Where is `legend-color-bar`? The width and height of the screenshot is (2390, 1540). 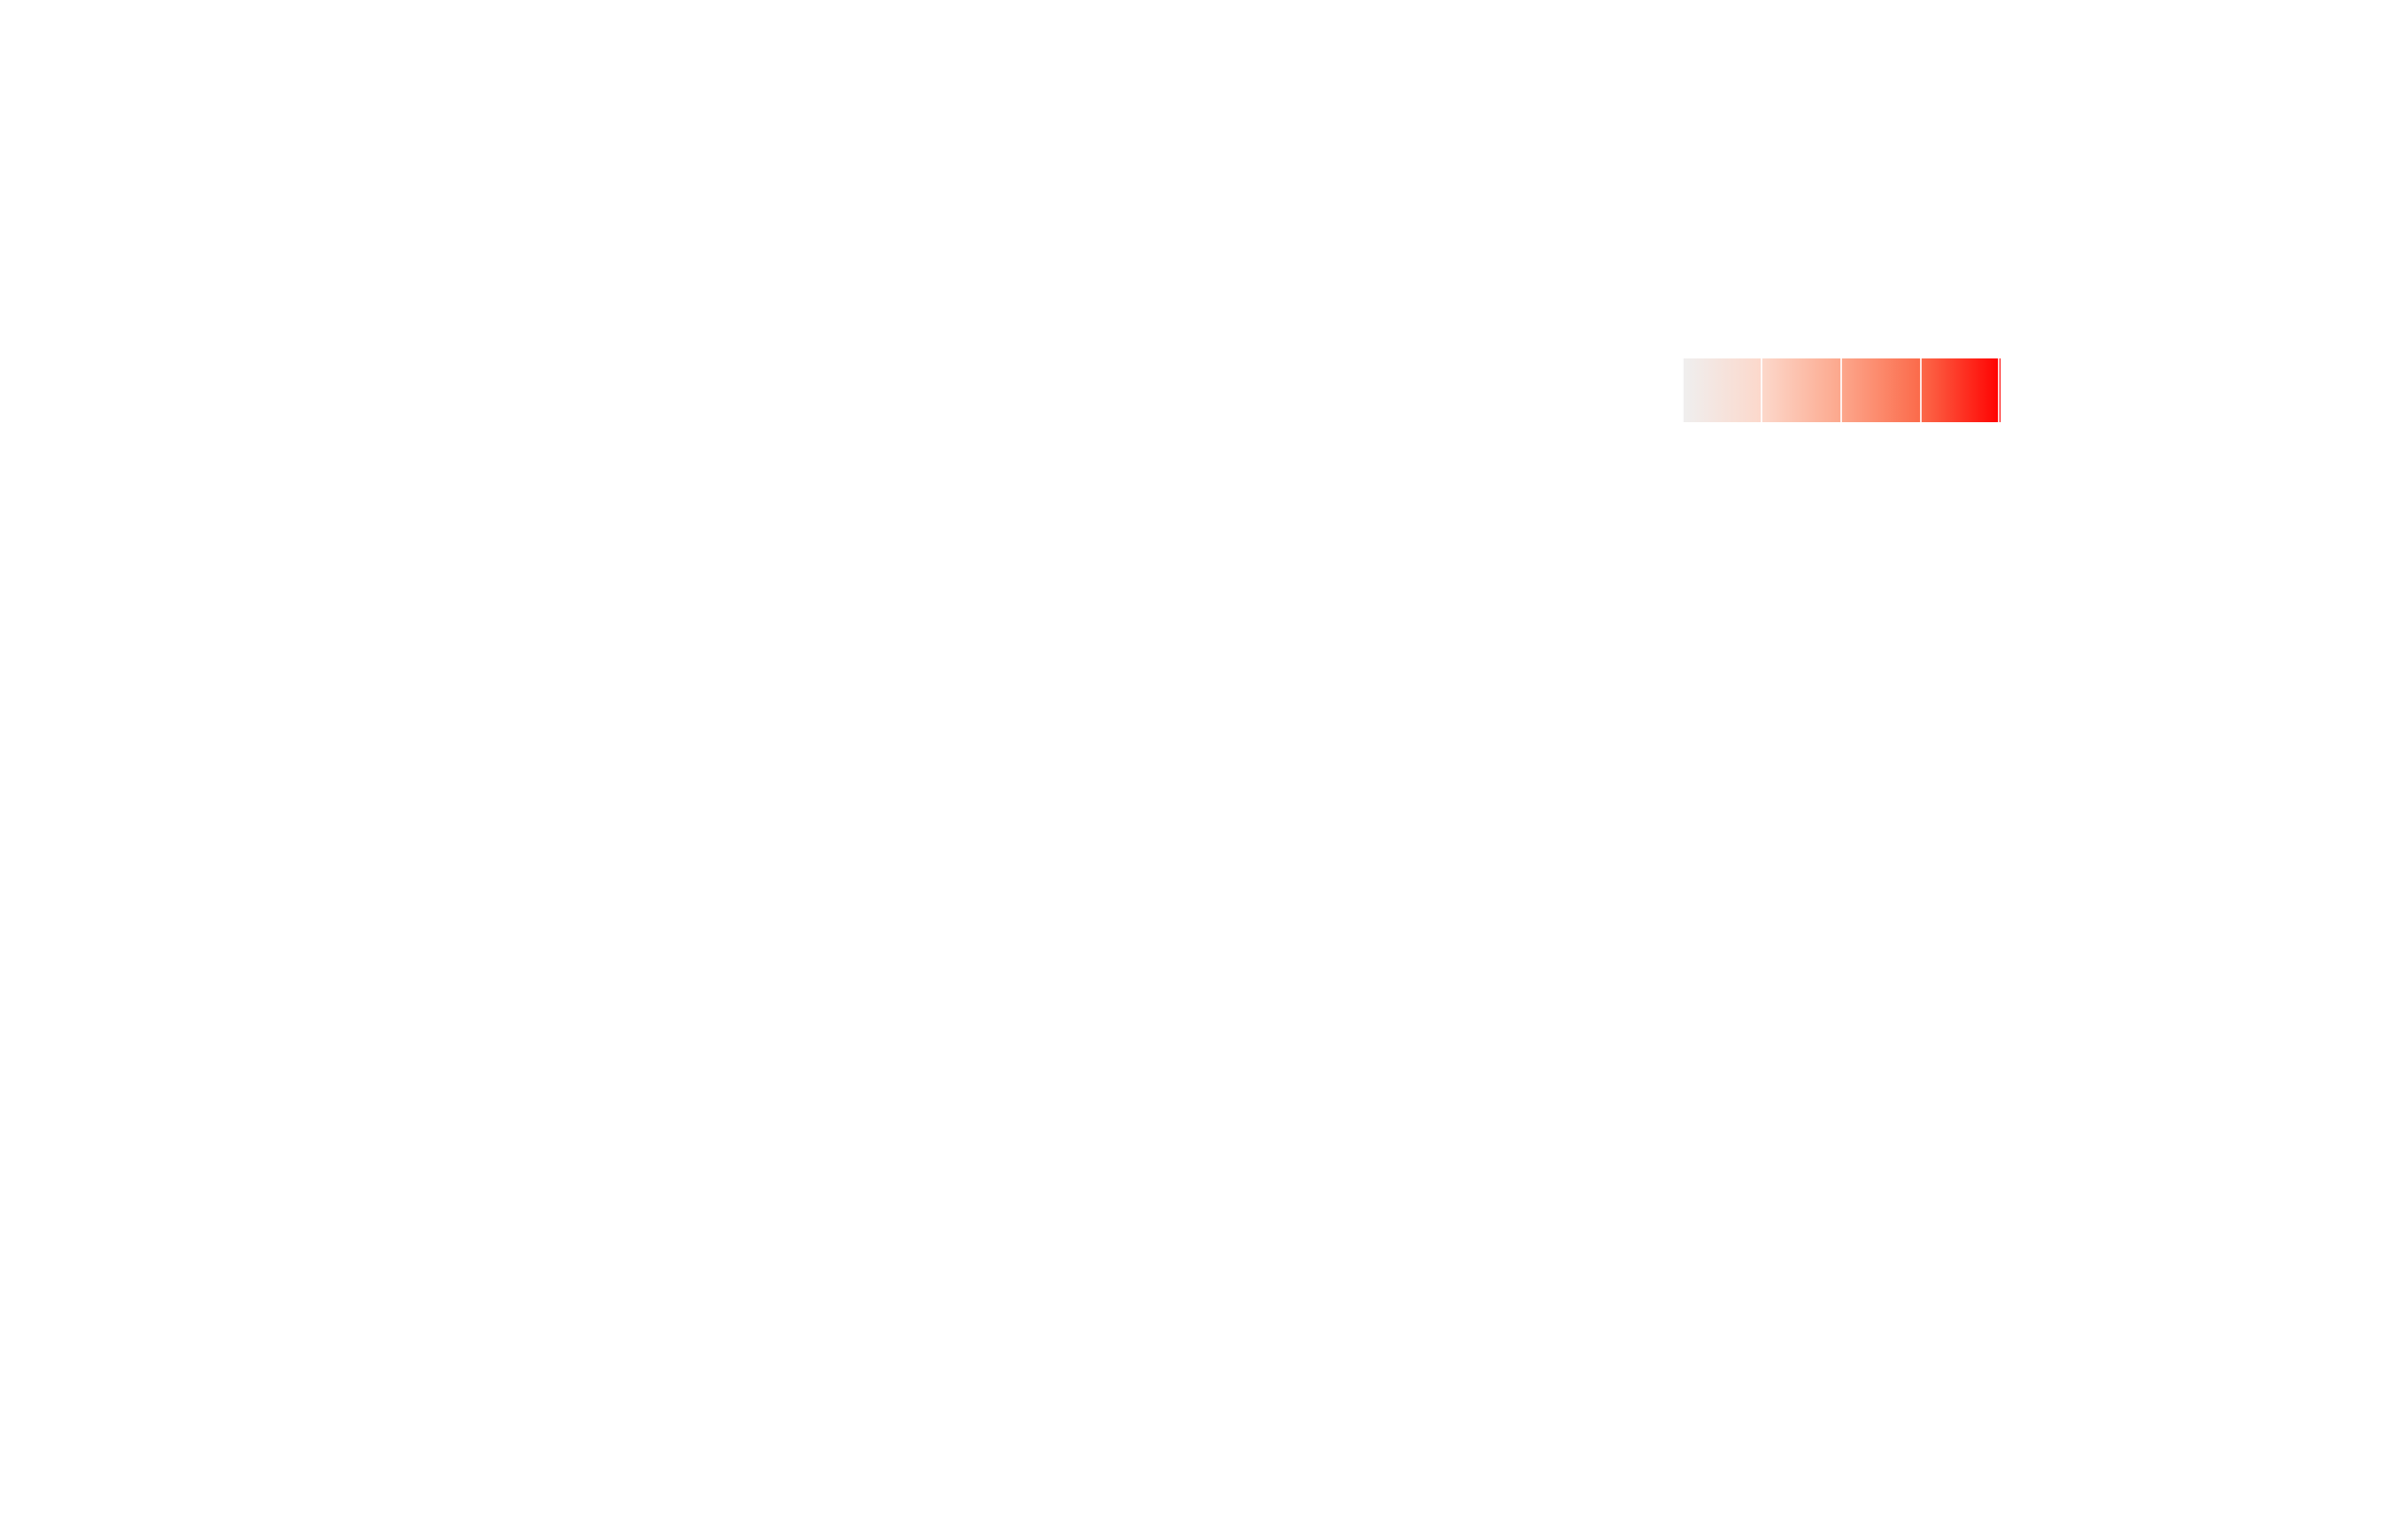
legend-color-bar is located at coordinates (1841, 390).